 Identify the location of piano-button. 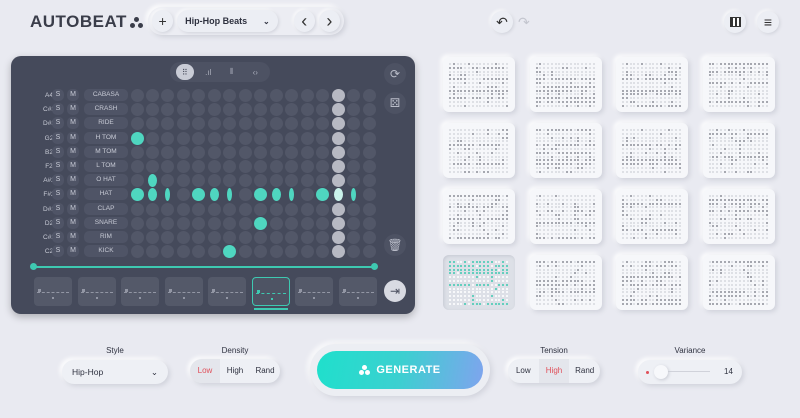
(735, 22).